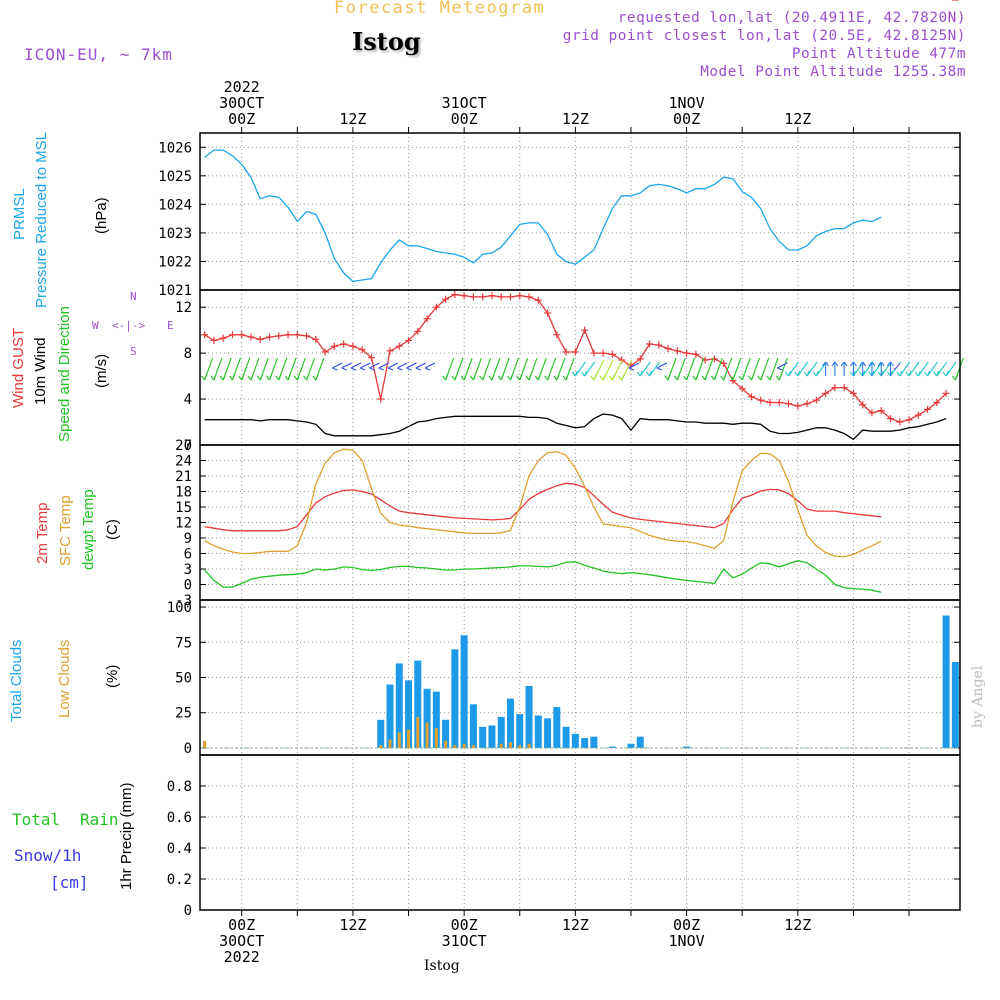 The height and width of the screenshot is (1000, 1000). What do you see at coordinates (686, 119) in the screenshot?
I see `x-label-top: 00Z` at bounding box center [686, 119].